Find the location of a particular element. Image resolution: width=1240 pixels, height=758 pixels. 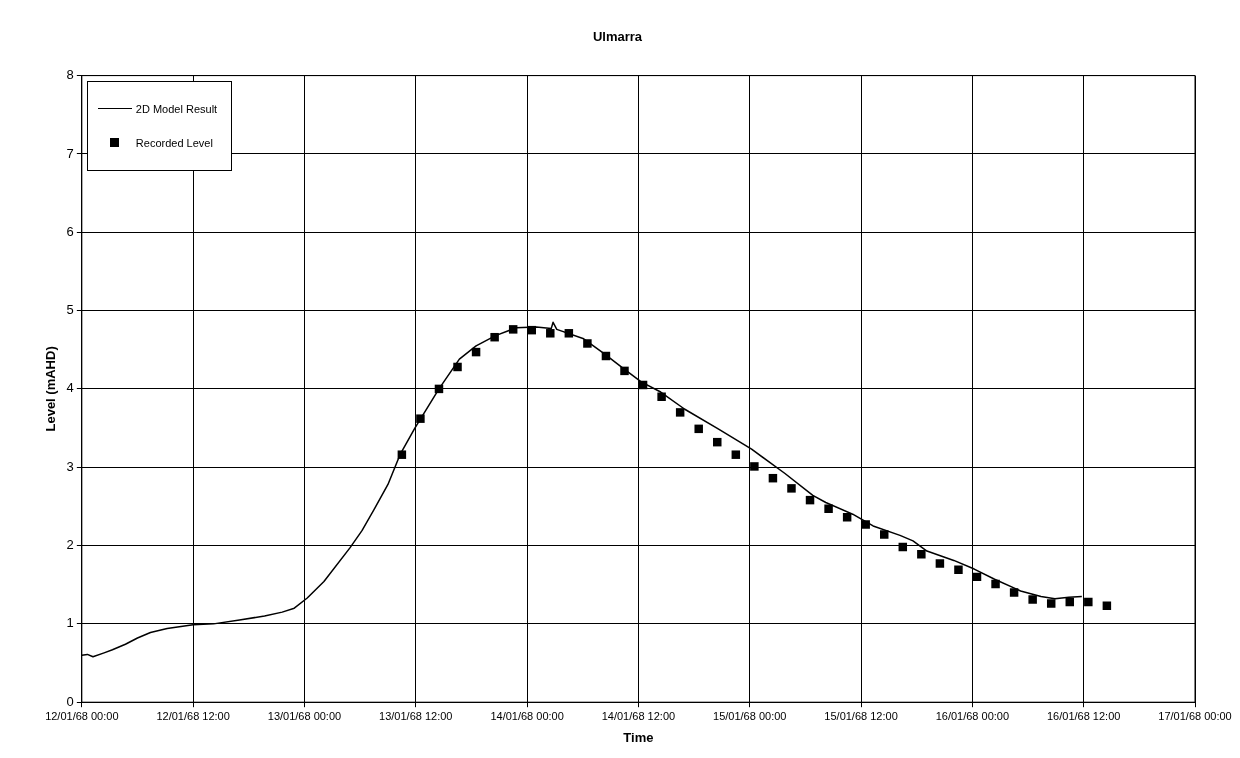

y-tick-label: 1 is located at coordinates (70, 623).